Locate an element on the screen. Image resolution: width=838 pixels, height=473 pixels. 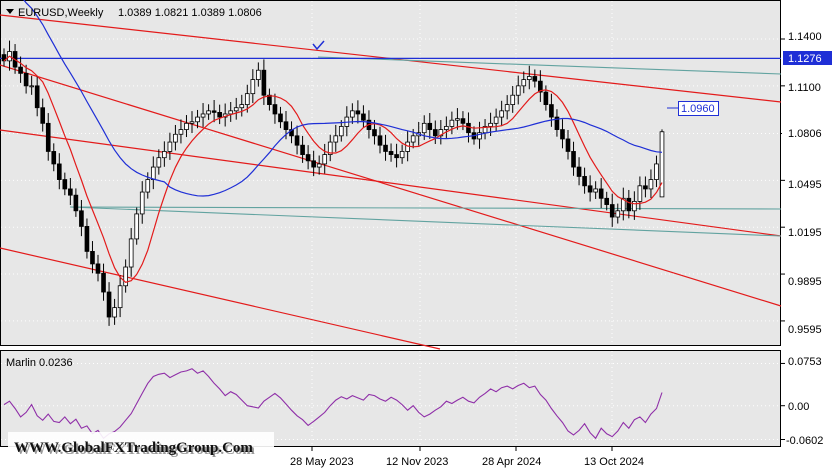
indicator-tick-label: 0.00 is located at coordinates (798, 407).